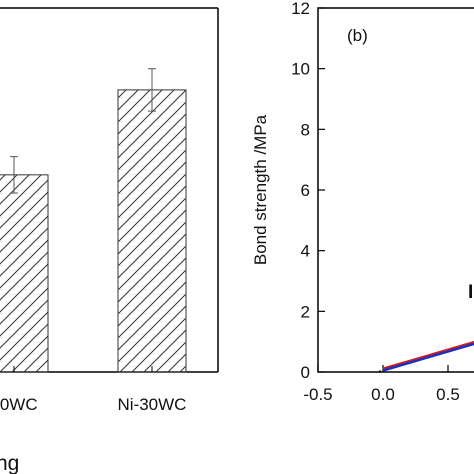 The height and width of the screenshot is (474, 474). I want to click on series-group, so click(426, 356).